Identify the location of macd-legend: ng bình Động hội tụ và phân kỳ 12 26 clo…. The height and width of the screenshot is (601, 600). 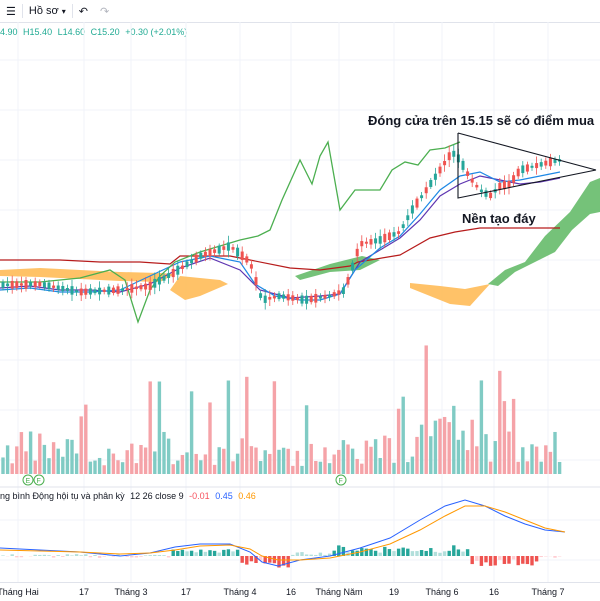
(129, 496).